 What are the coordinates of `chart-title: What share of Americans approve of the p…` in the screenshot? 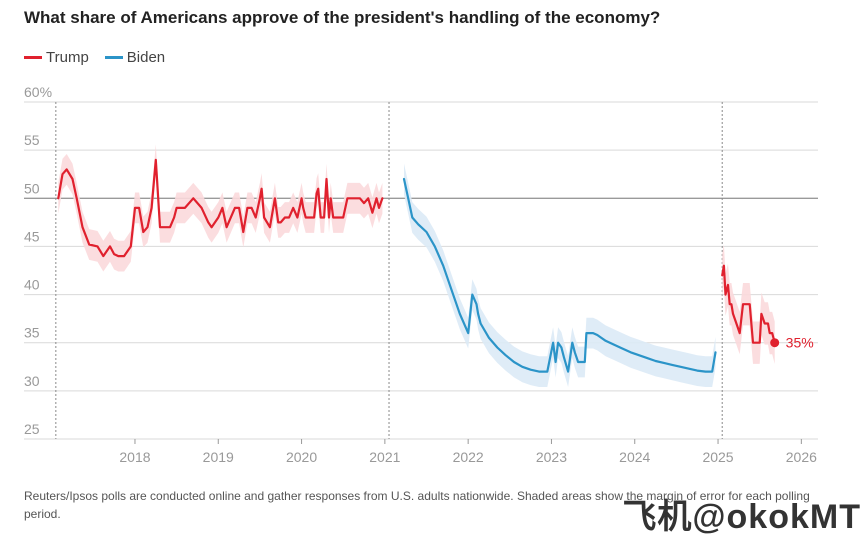 It's located at (342, 17).